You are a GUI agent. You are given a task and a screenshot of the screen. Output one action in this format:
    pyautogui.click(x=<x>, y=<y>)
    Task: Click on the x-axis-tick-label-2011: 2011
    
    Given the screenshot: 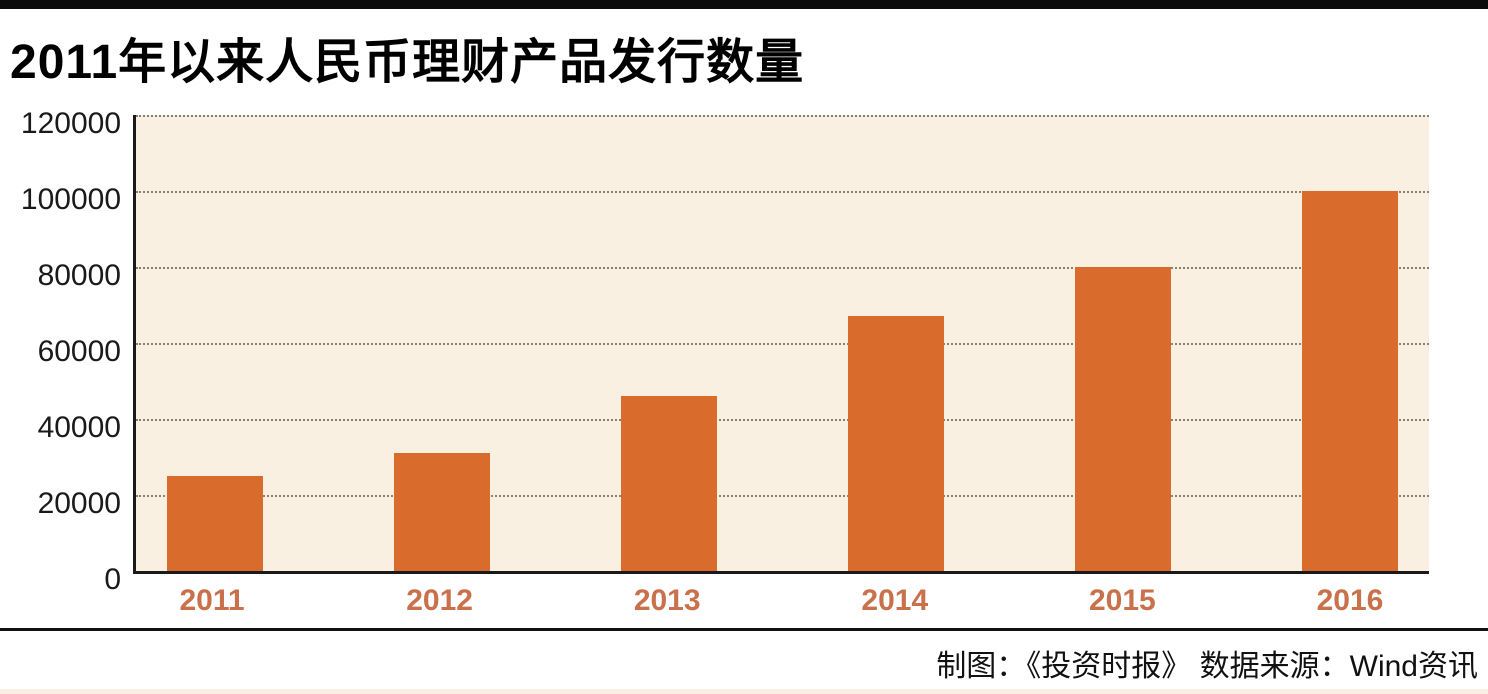 What is the action you would take?
    pyautogui.click(x=212, y=600)
    